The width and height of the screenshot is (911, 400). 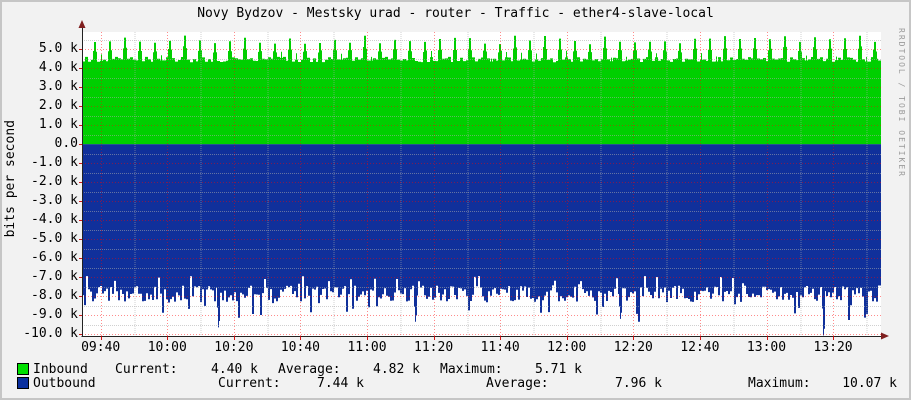 What do you see at coordinates (434, 347) in the screenshot?
I see `x-tick-label: 11:20` at bounding box center [434, 347].